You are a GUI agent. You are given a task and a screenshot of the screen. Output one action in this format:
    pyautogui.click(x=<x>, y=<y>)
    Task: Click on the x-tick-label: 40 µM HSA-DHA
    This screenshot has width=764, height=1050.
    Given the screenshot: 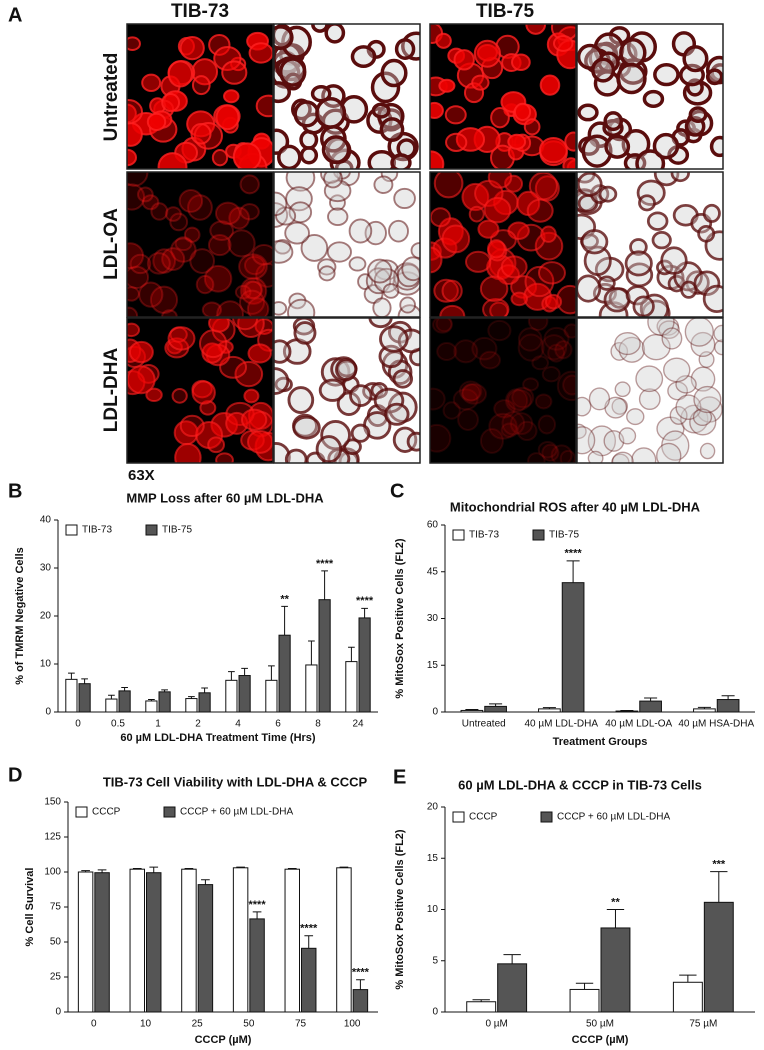 What is the action you would take?
    pyautogui.click(x=716, y=724)
    